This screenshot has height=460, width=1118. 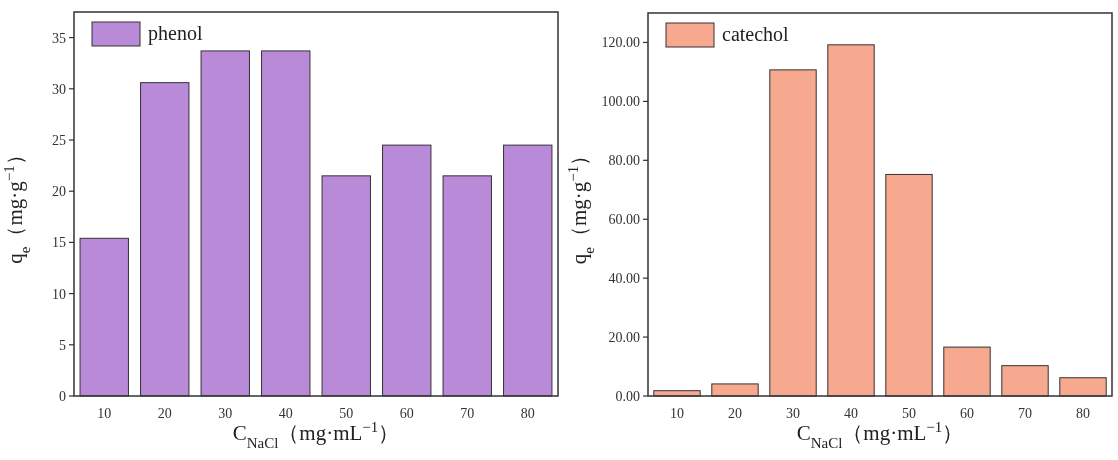 What do you see at coordinates (624, 338) in the screenshot?
I see `y-tick-label: 20.00` at bounding box center [624, 338].